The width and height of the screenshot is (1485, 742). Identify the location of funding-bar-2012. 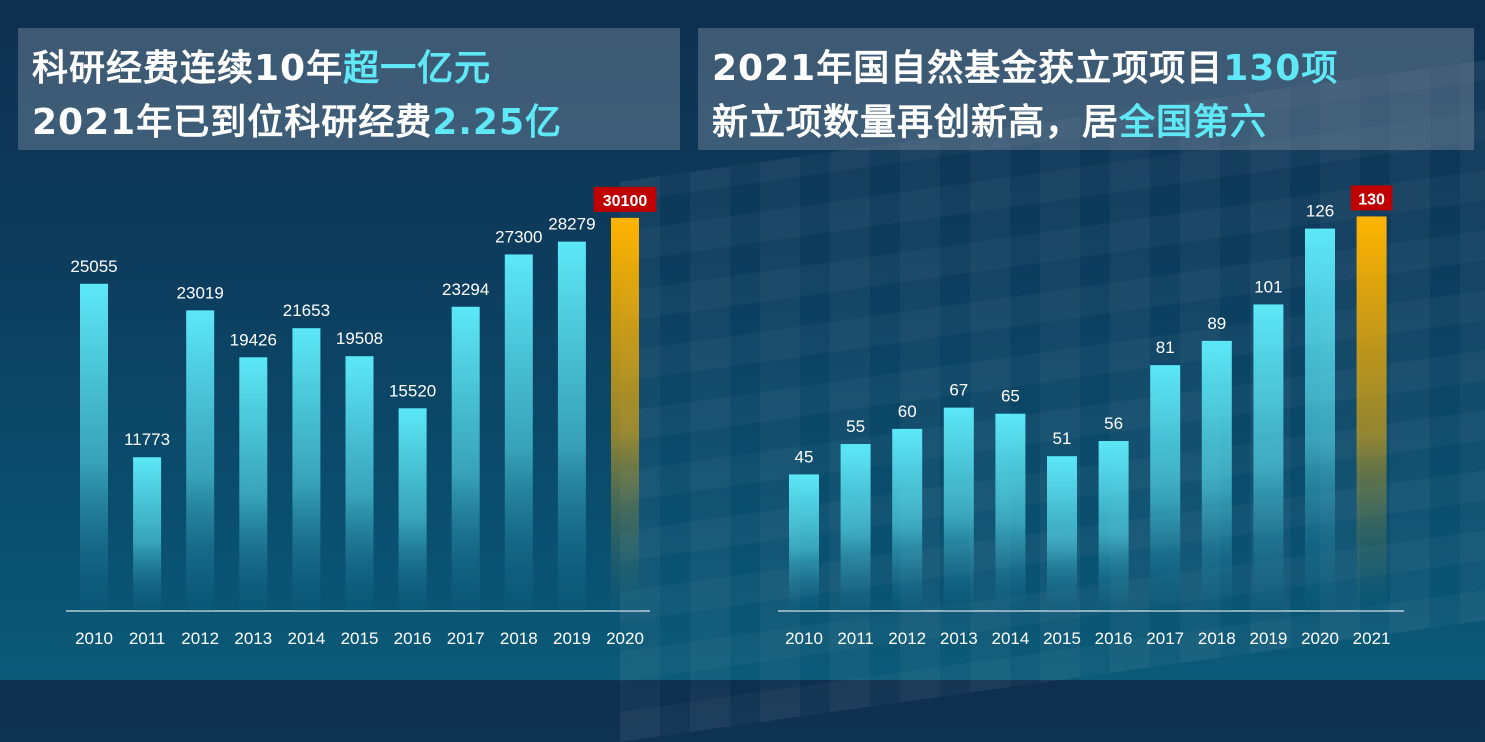
(200, 460).